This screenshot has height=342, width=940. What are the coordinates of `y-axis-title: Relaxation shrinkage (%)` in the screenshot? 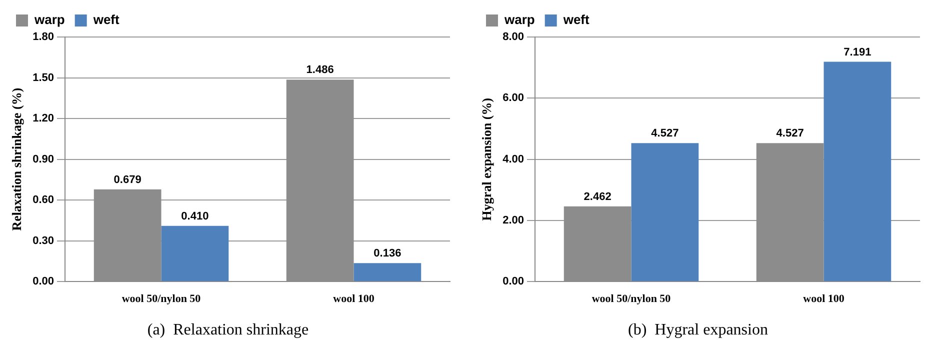 It's located at (16, 159).